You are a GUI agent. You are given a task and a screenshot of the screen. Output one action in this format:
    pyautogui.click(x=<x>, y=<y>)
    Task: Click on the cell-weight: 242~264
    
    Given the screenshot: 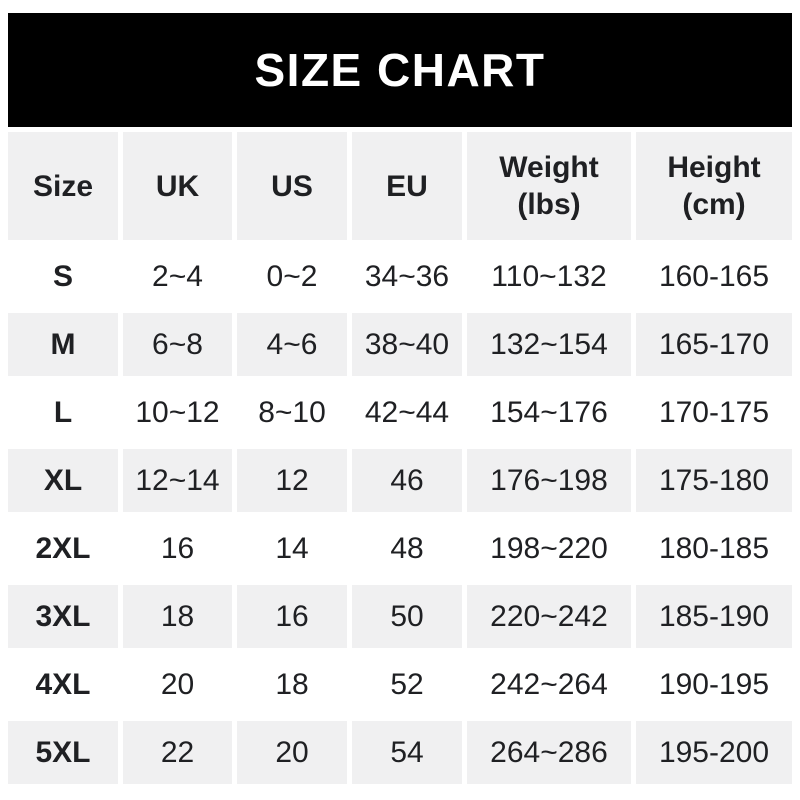 What is the action you would take?
    pyautogui.click(x=549, y=684)
    